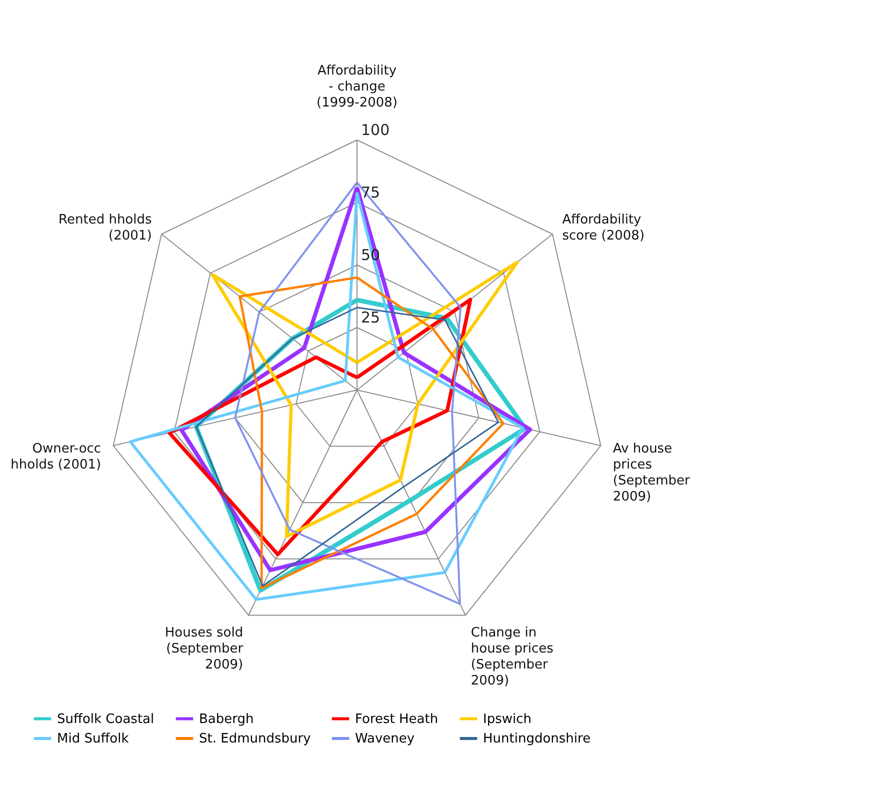 The height and width of the screenshot is (798, 873). I want to click on spoke-label: Affordability - change (1999-2008), so click(357, 87).